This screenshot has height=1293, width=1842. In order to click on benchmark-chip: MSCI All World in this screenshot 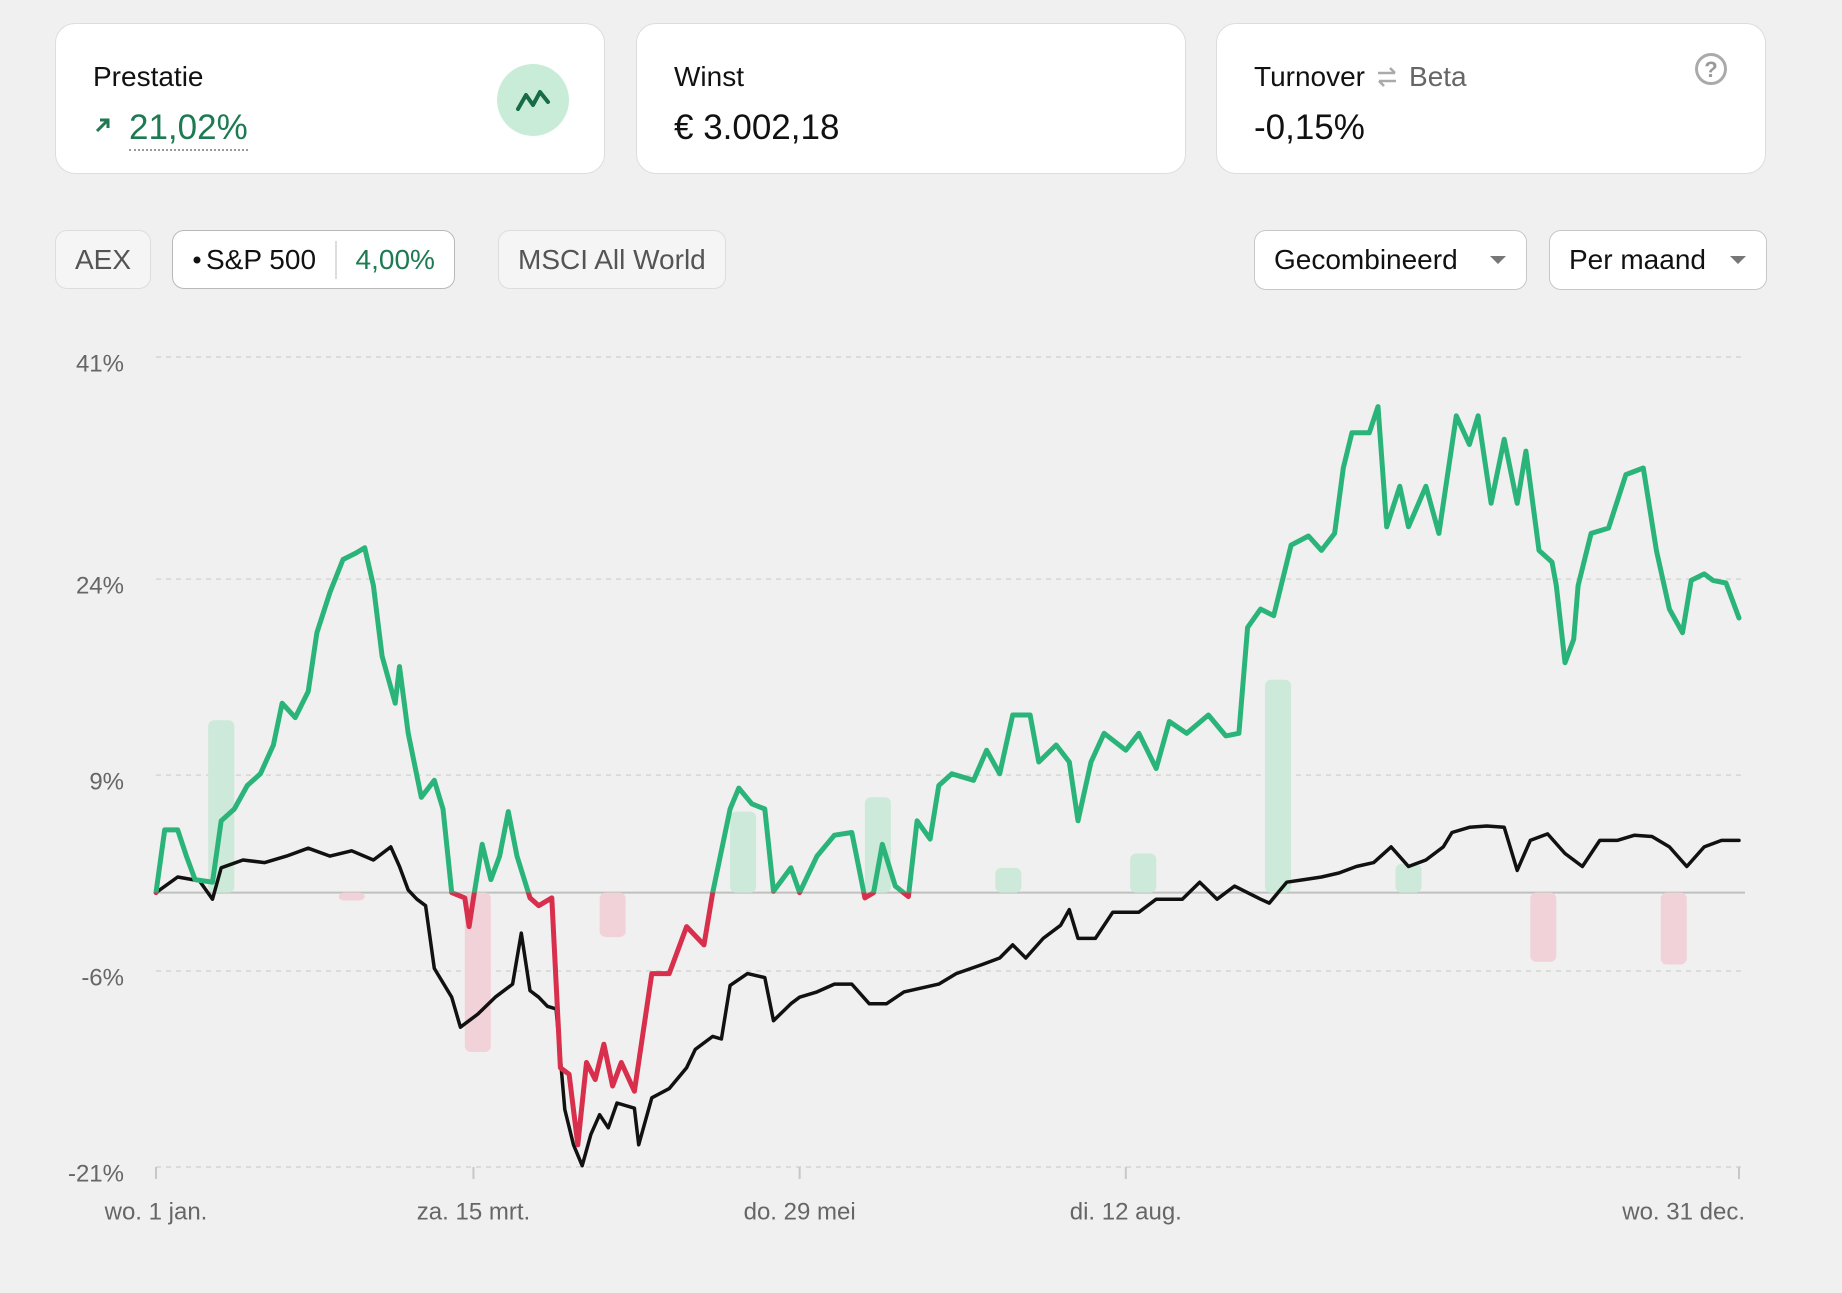, I will do `click(612, 259)`.